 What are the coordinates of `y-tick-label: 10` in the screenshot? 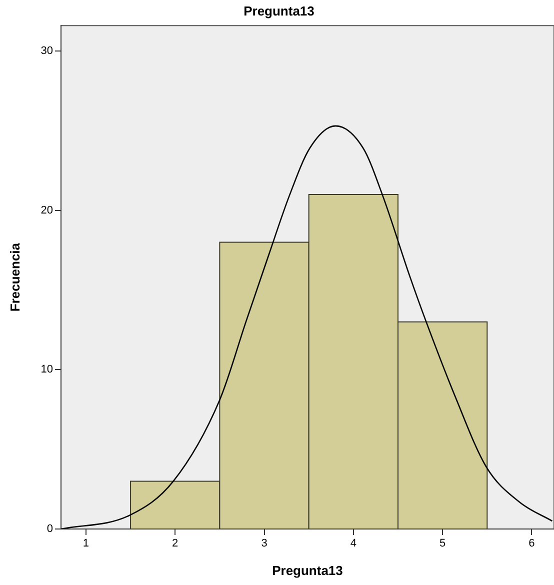 It's located at (46, 370).